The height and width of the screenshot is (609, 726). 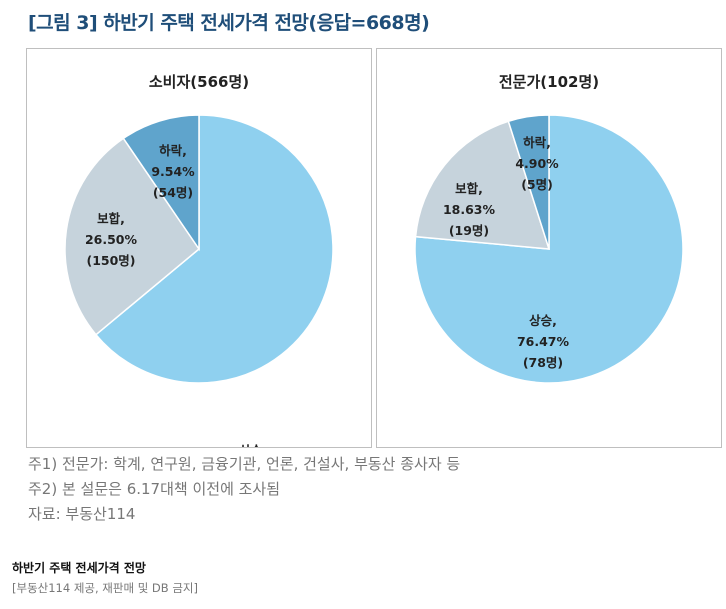 I want to click on figure-title: [그림 3] 하반기 주택 전세가격 전망(응답=668명), so click(x=229, y=23).